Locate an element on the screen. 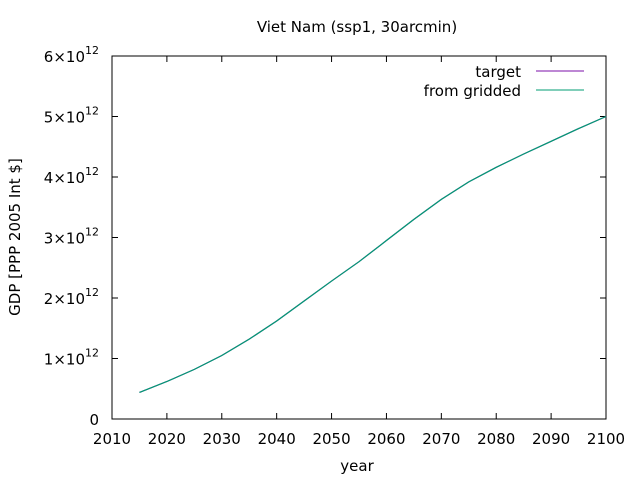 The height and width of the screenshot is (480, 640). x-tick-label: 2030 is located at coordinates (222, 439).